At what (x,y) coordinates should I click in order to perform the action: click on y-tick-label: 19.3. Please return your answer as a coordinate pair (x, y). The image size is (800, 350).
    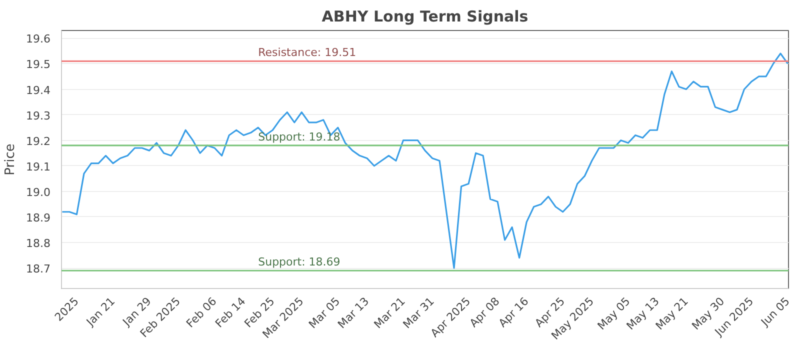
    Looking at the image, I should click on (38, 115).